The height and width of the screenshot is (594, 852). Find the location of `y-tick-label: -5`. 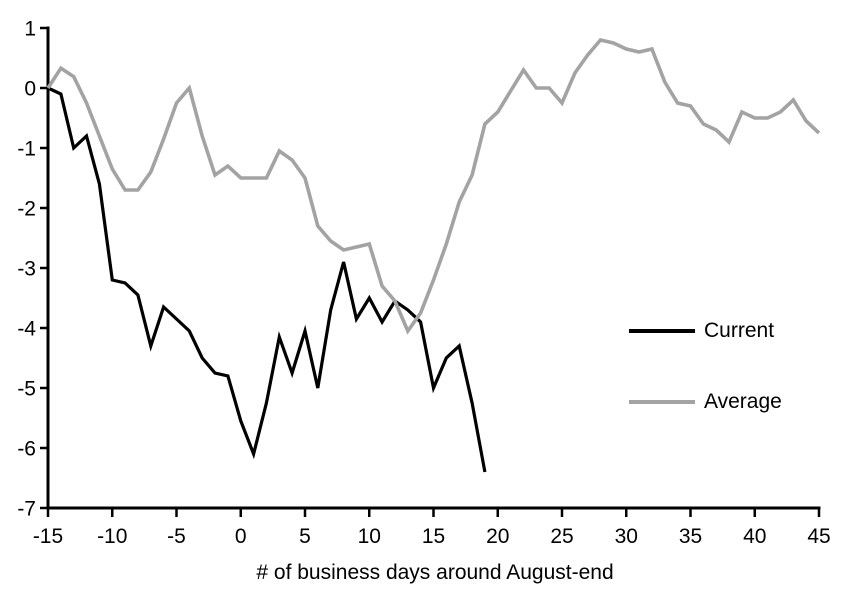

y-tick-label: -5 is located at coordinates (26, 389).